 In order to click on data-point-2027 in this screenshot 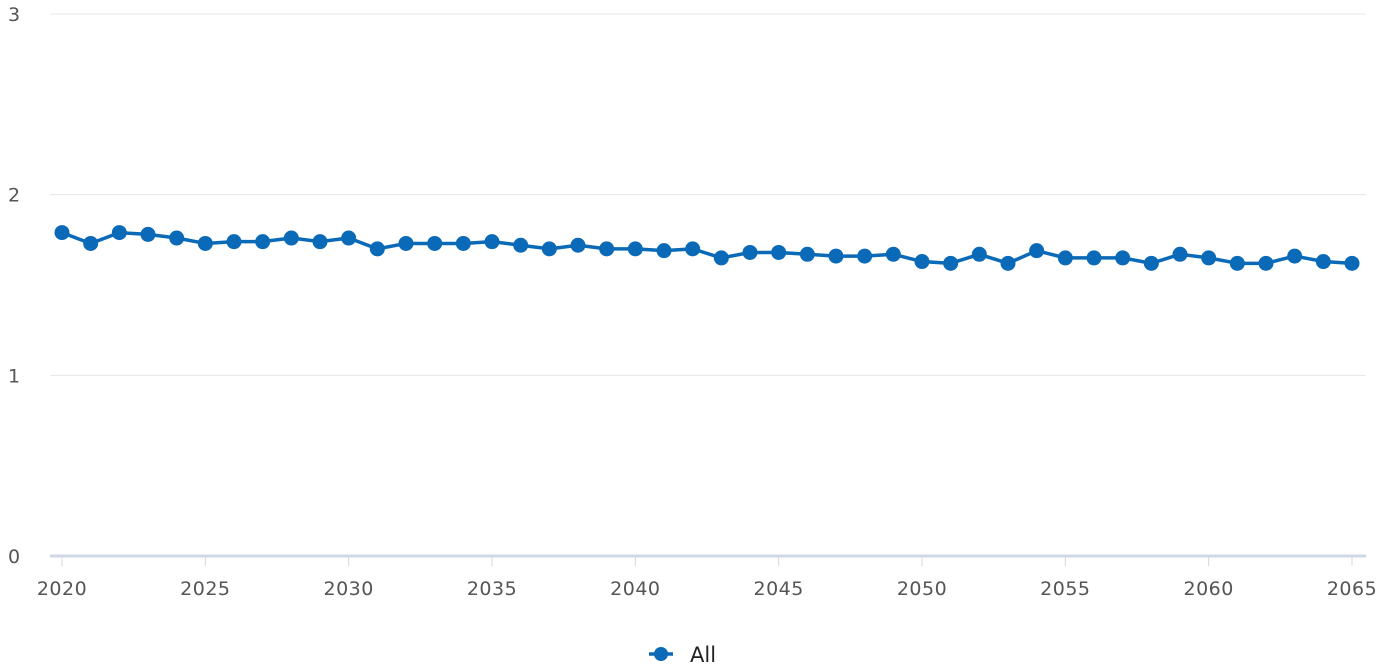, I will do `click(263, 242)`.